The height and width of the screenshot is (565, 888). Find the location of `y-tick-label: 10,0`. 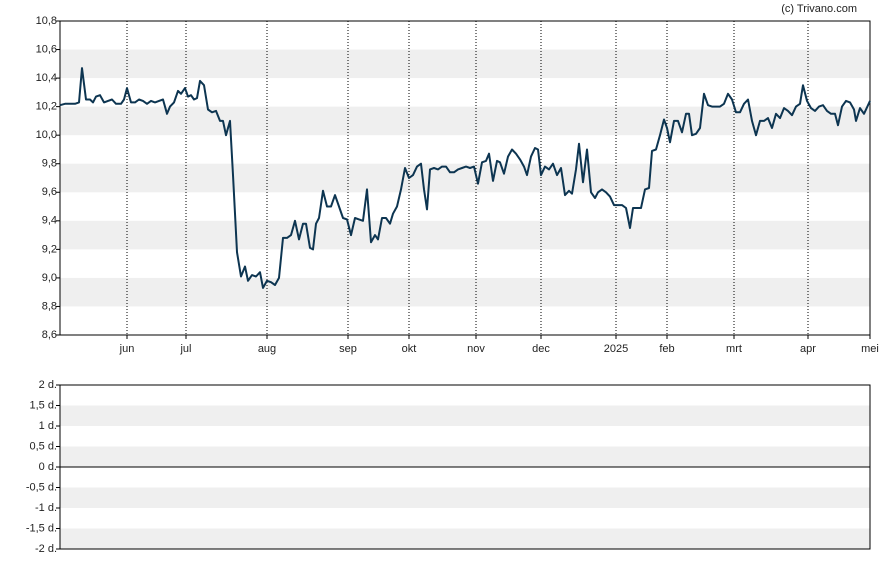

y-tick-label: 10,0 is located at coordinates (46, 135).